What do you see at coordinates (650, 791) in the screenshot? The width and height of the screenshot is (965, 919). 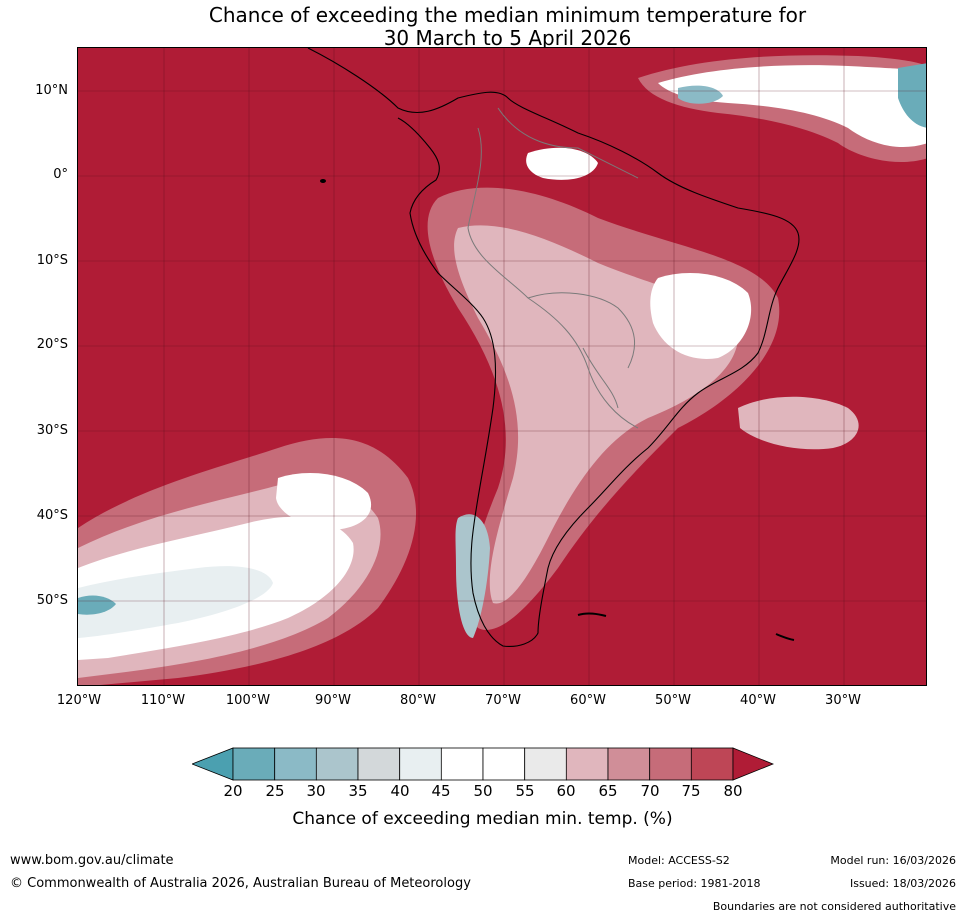 I see `colorbar-tick-70: 70` at bounding box center [650, 791].